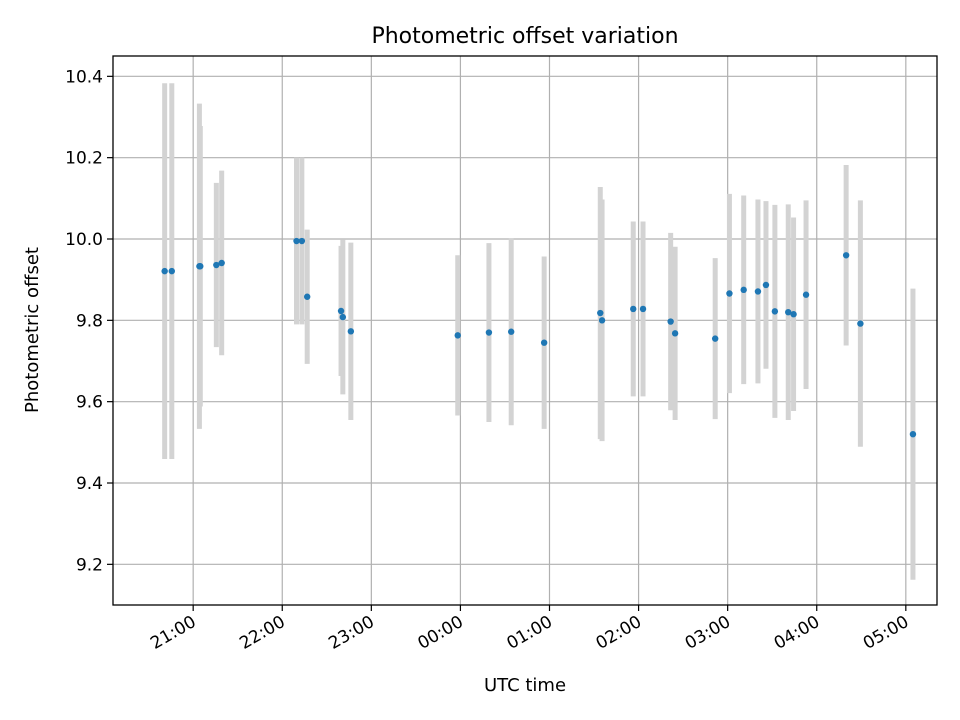 This screenshot has height=720, width=960. I want to click on y-axis-label: Photometric offset, so click(32, 330).